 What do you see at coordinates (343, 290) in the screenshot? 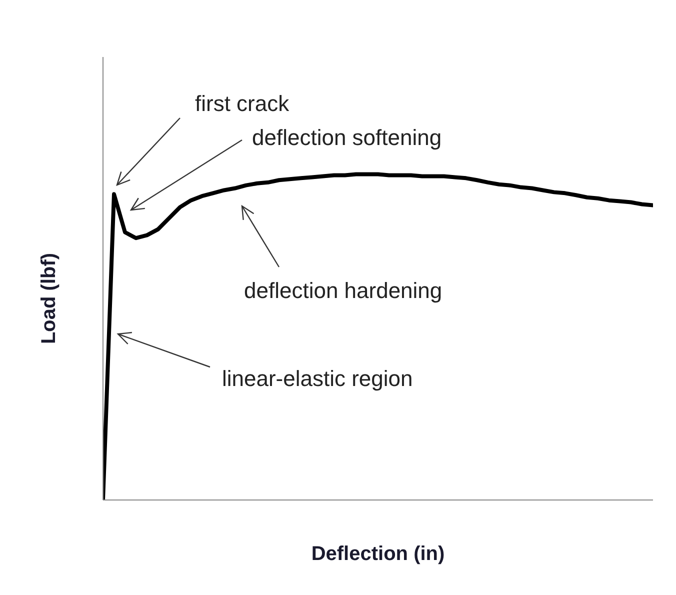
I see `annotation: deflection hardening` at bounding box center [343, 290].